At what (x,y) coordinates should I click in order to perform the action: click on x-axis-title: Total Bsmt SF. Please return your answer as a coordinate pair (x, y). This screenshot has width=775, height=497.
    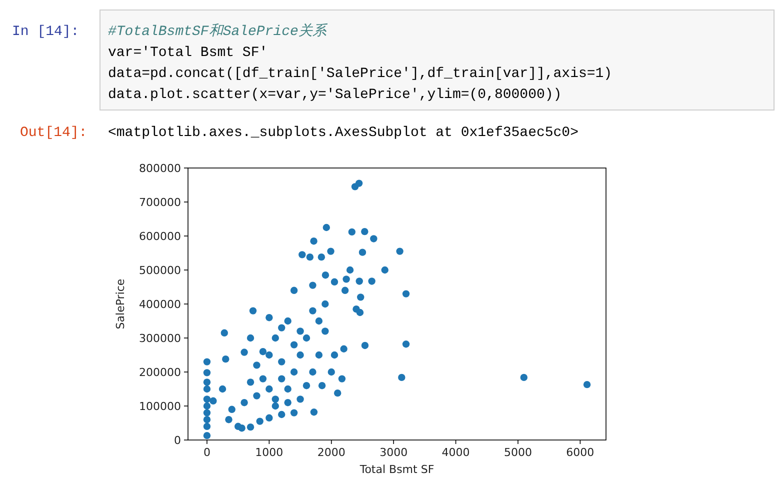
    Looking at the image, I should click on (396, 469).